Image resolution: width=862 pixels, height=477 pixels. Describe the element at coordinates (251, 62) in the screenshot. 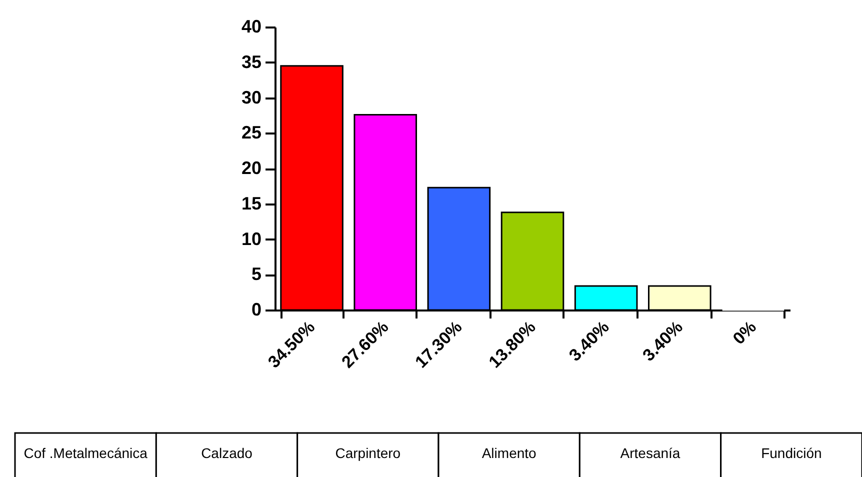

I see `y-tick-label: 35` at that location.